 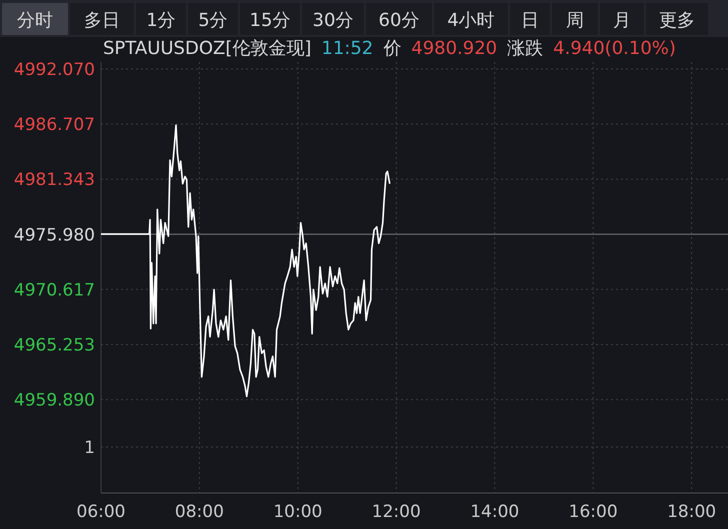 What do you see at coordinates (54, 400) in the screenshot?
I see `y-tick-label: 4959.890` at bounding box center [54, 400].